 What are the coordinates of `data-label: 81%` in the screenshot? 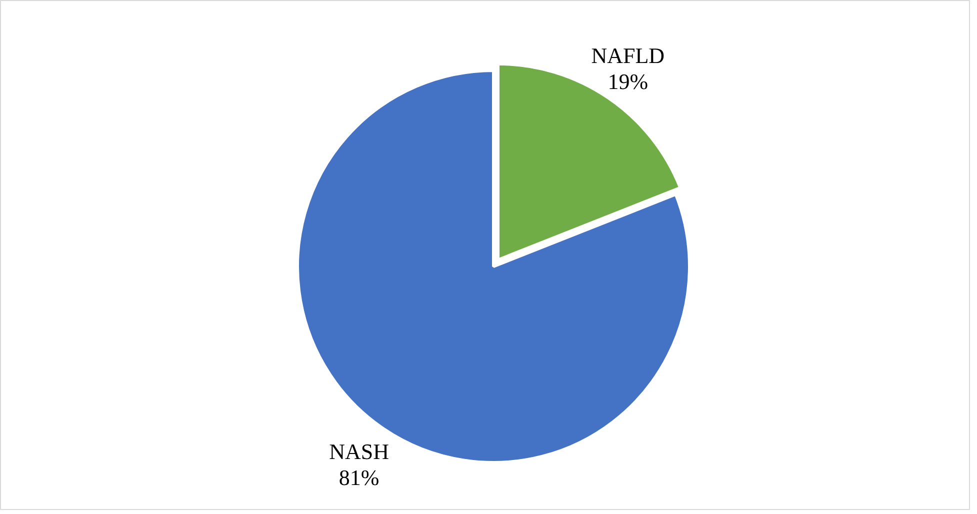 It's located at (359, 477).